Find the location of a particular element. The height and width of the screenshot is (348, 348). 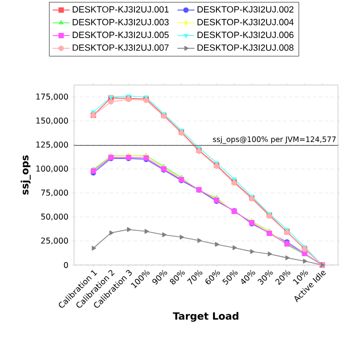

x-axis-title: Target Load is located at coordinates (205, 317).